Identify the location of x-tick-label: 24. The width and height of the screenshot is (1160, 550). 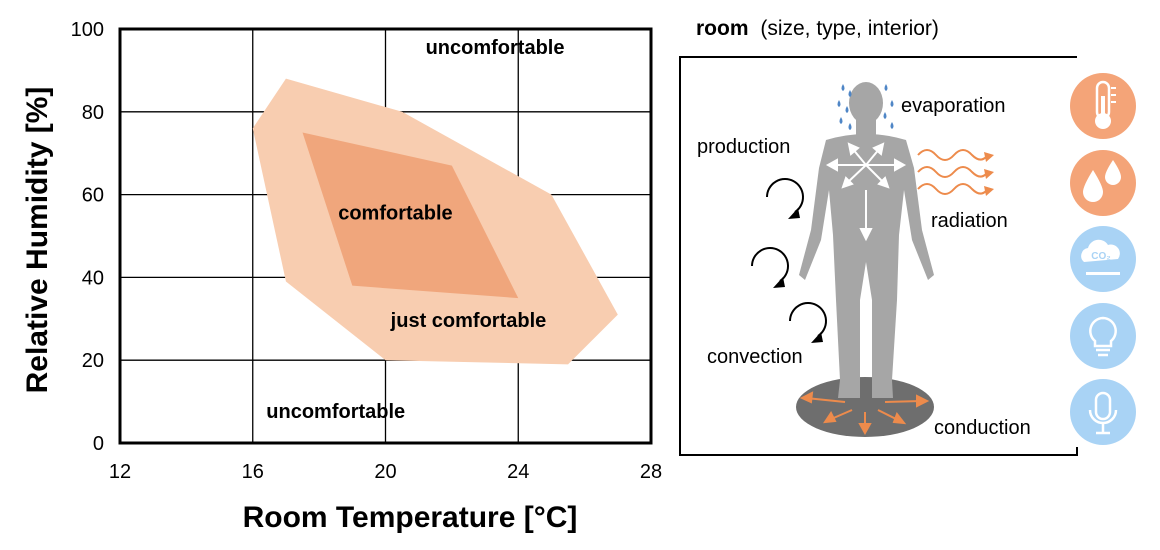
(518, 472).